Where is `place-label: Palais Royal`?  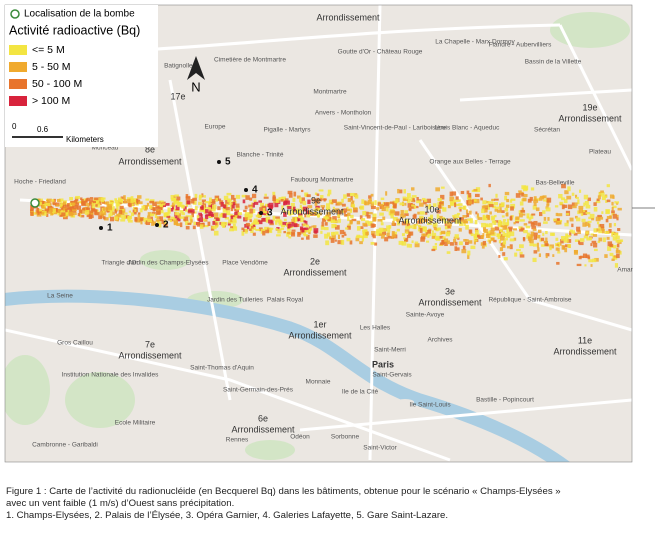 place-label: Palais Royal is located at coordinates (285, 300).